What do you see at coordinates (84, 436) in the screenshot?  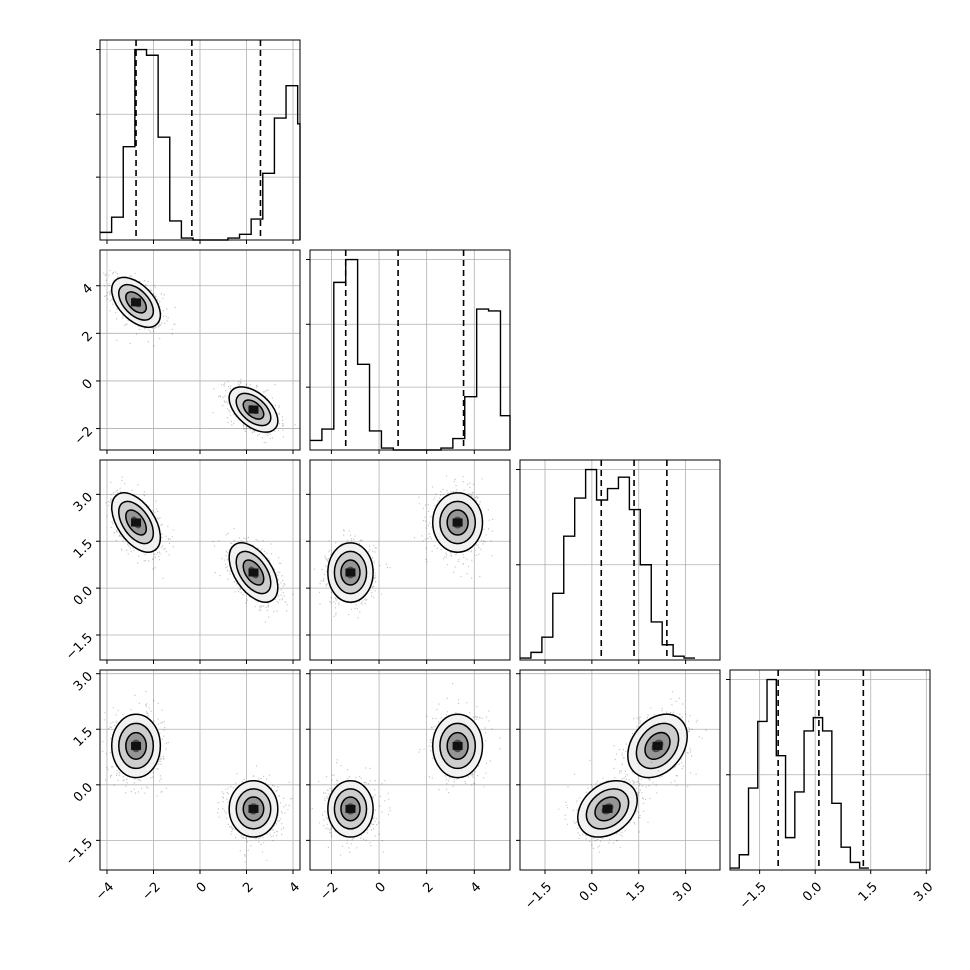 I see `y-tick-label: −2` at bounding box center [84, 436].